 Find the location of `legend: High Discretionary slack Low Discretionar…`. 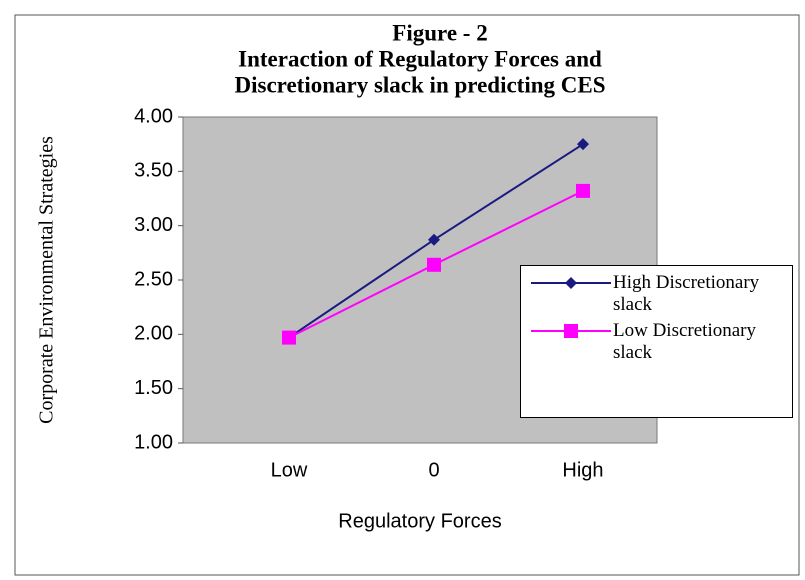

legend: High Discretionary slack Low Discretionar… is located at coordinates (656, 341).